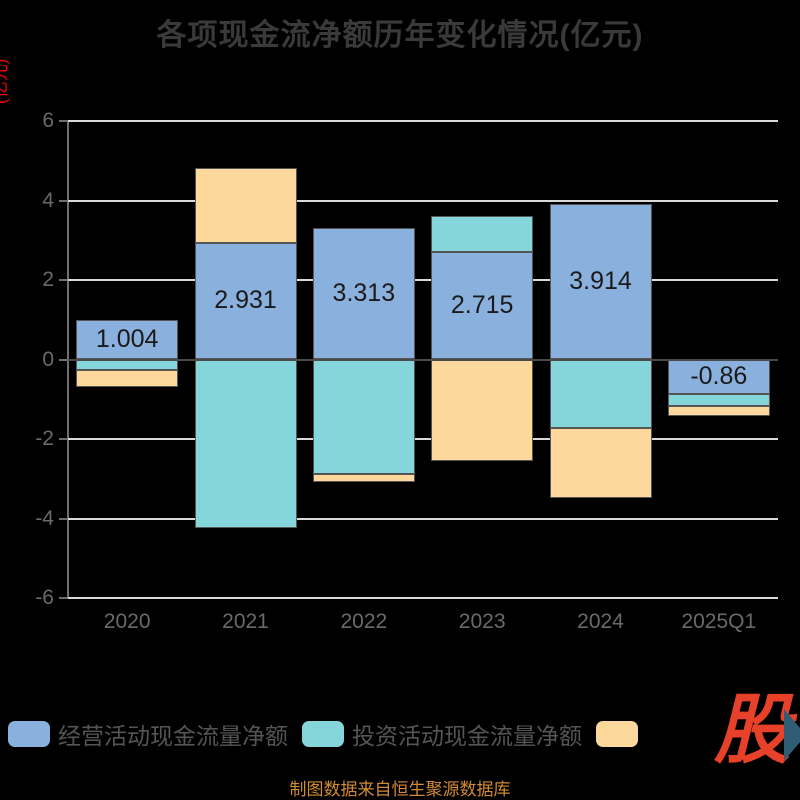 The width and height of the screenshot is (800, 800). What do you see at coordinates (364, 621) in the screenshot?
I see `x-axis-label-2022: 2022` at bounding box center [364, 621].